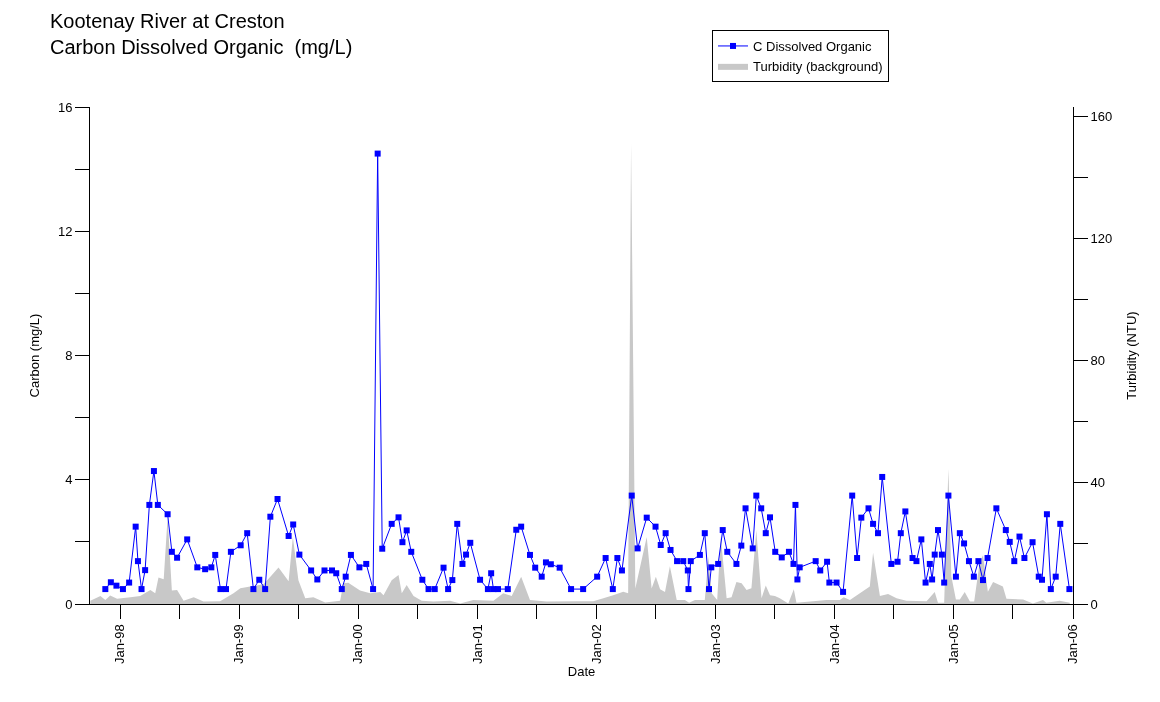 The width and height of the screenshot is (1160, 702). What do you see at coordinates (69, 356) in the screenshot?
I see `y-tick-label: 8` at bounding box center [69, 356].